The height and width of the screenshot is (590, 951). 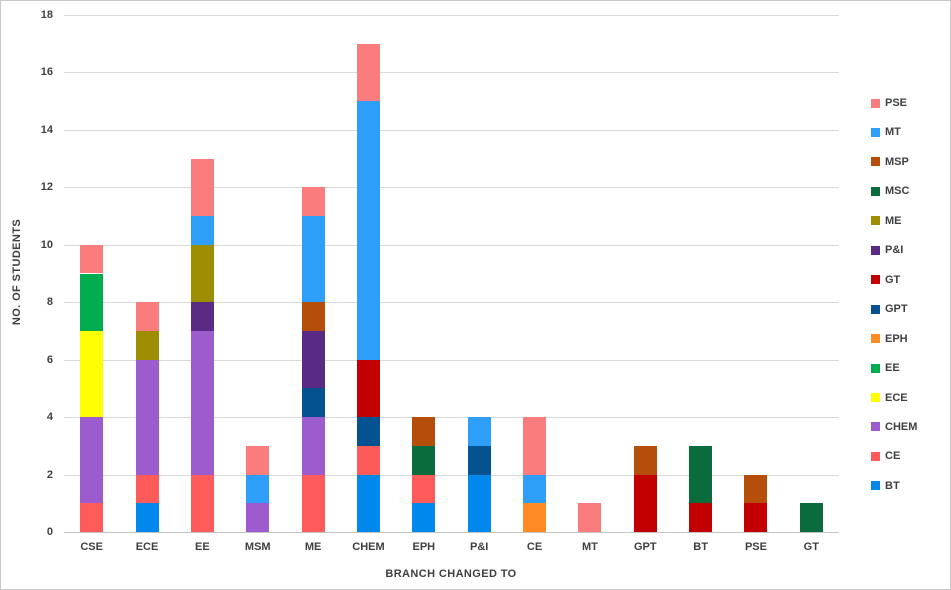 I want to click on legend-item-P&I: P&I, so click(x=887, y=250).